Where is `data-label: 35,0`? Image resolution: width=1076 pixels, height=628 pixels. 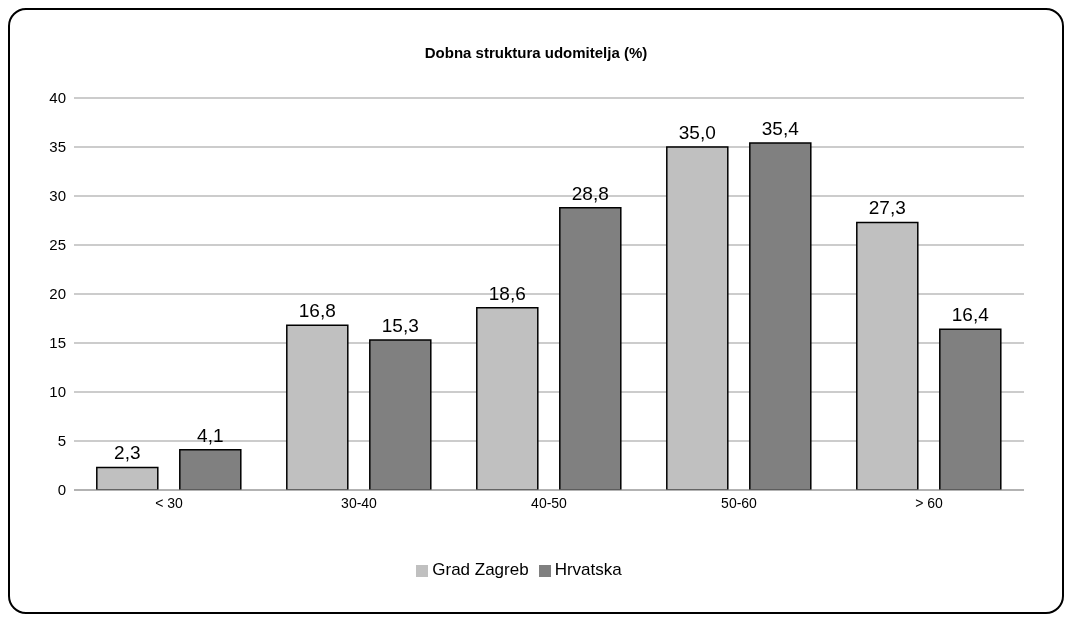
data-label: 35,0 is located at coordinates (697, 132).